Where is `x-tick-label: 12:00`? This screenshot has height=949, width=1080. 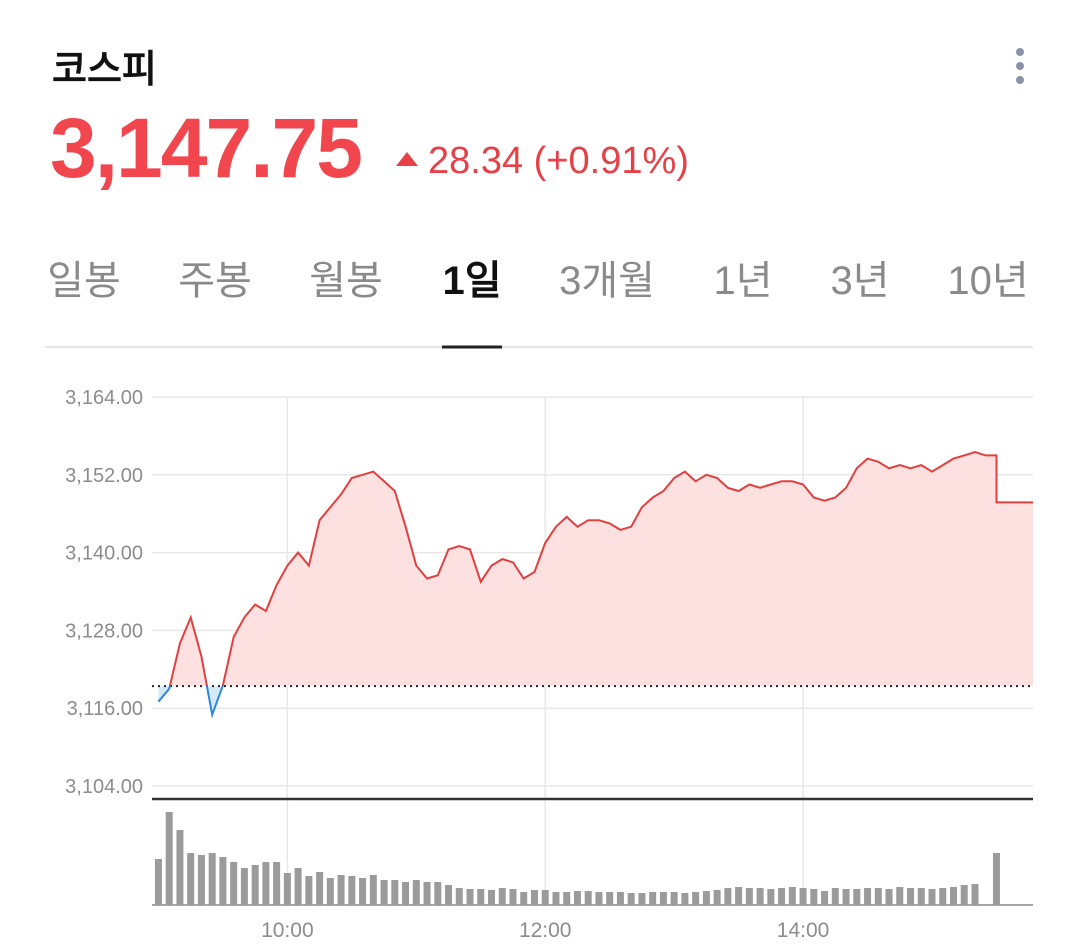 x-tick-label: 12:00 is located at coordinates (545, 930).